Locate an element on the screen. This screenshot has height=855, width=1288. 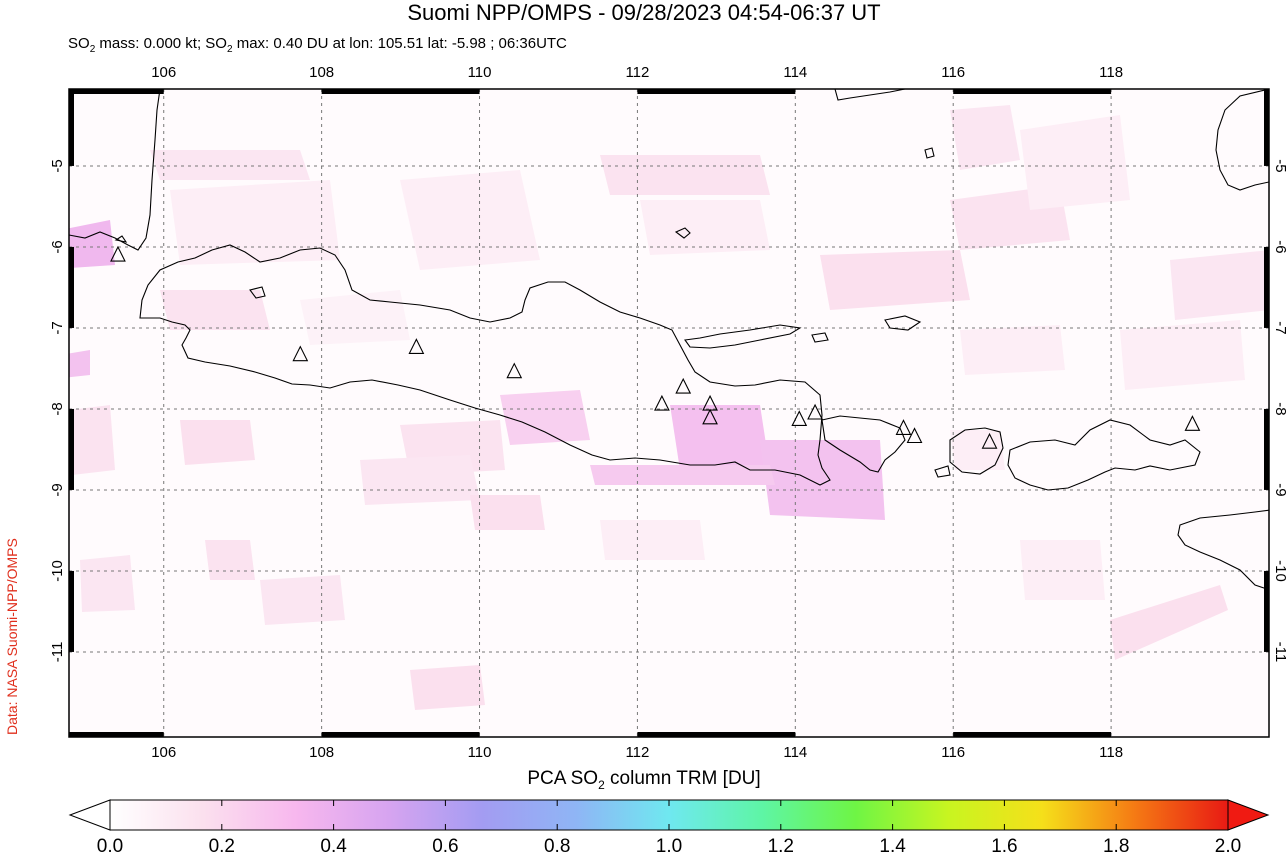
lon-tick-label-top: 110 is located at coordinates (480, 72).